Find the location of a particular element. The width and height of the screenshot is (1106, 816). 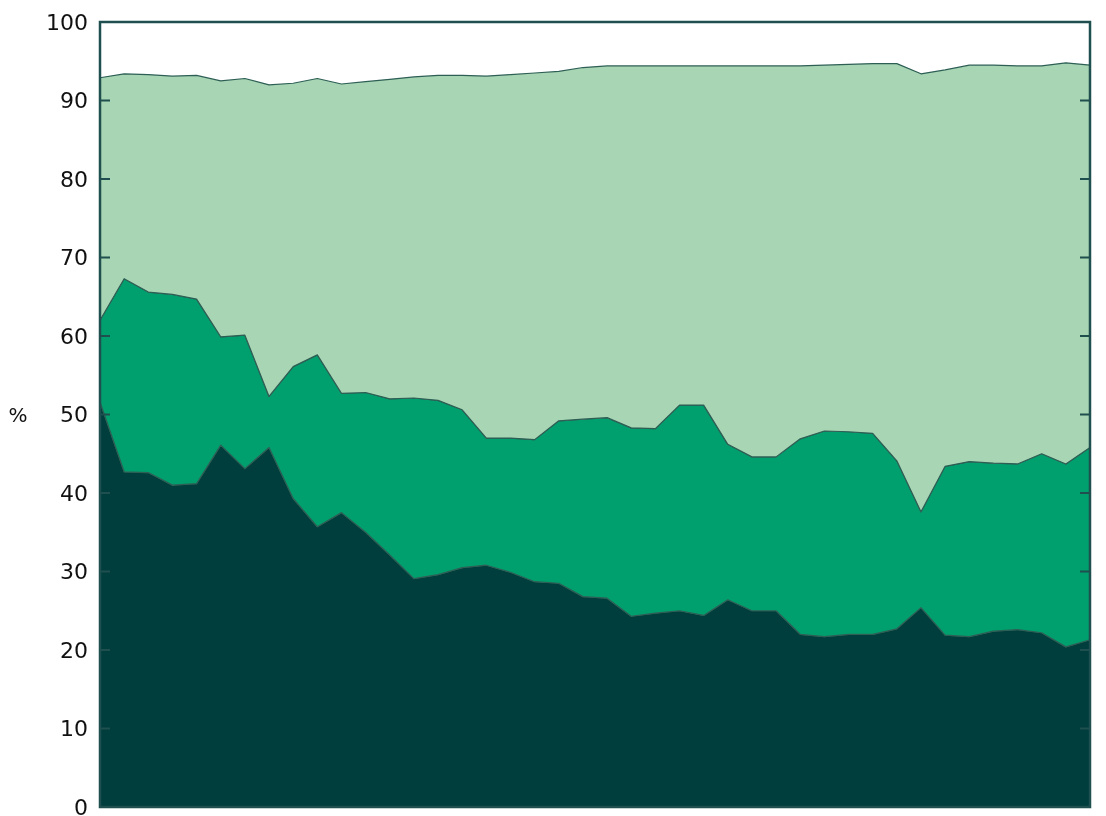

y-tick-label: 20 is located at coordinates (74, 650).